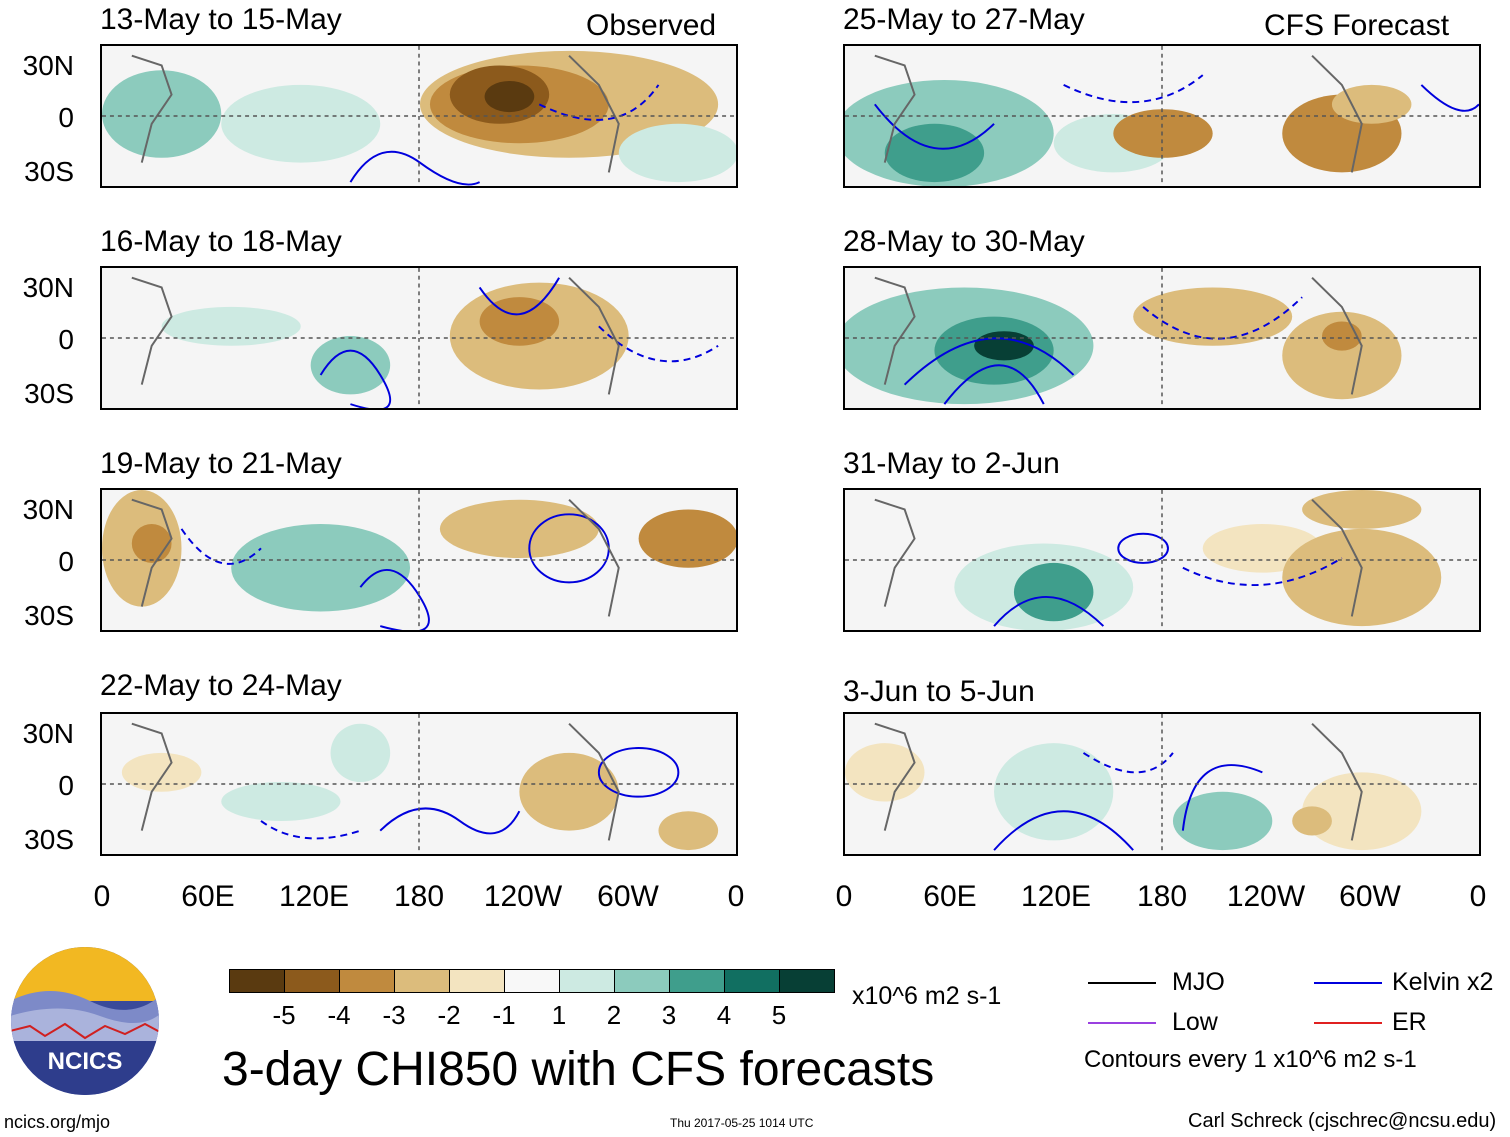 This screenshot has height=1137, width=1510. What do you see at coordinates (1348, 983) in the screenshot?
I see `legend-kelvin-line` at bounding box center [1348, 983].